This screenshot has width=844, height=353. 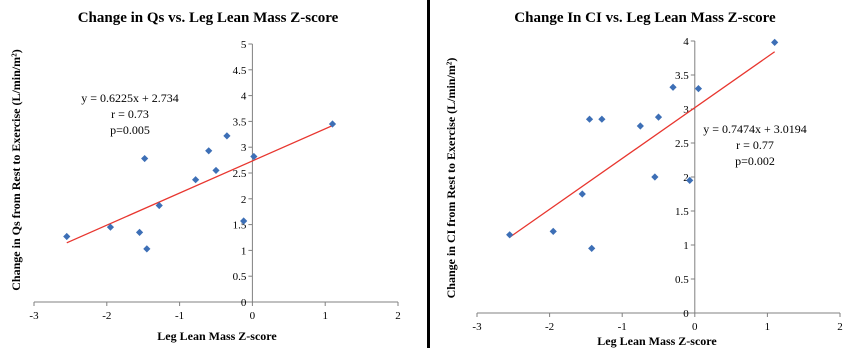 What do you see at coordinates (755, 161) in the screenshot?
I see `chart-2-equation-line: p=0.002` at bounding box center [755, 161].